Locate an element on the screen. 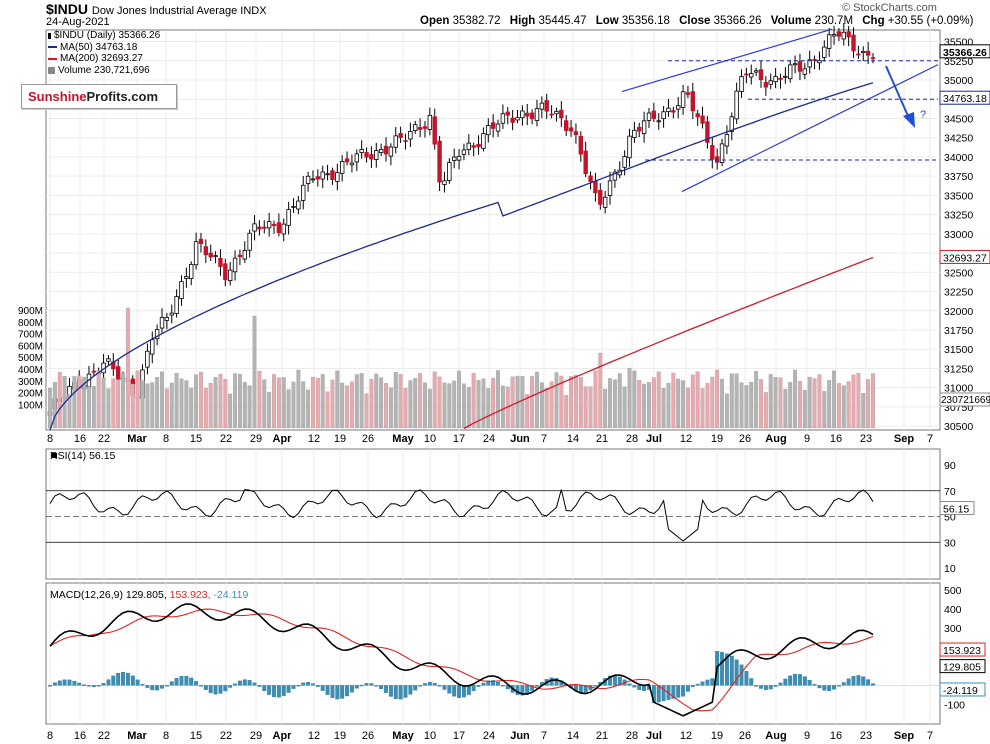 This screenshot has height=744, width=990. rsi-value-box is located at coordinates (957, 508).